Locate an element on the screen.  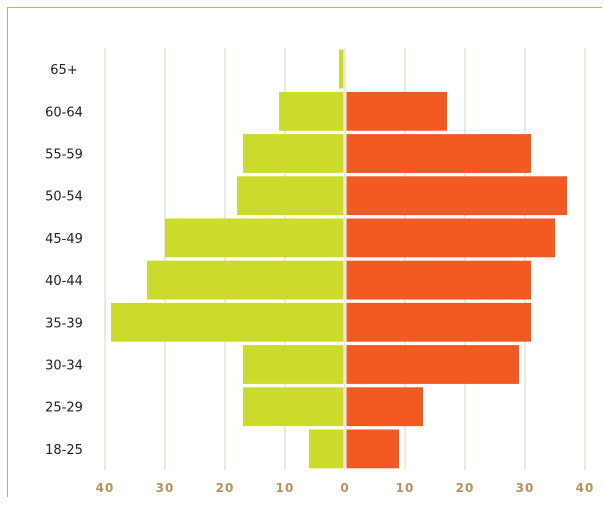
x-tick-label-8: 40 is located at coordinates (585, 488).